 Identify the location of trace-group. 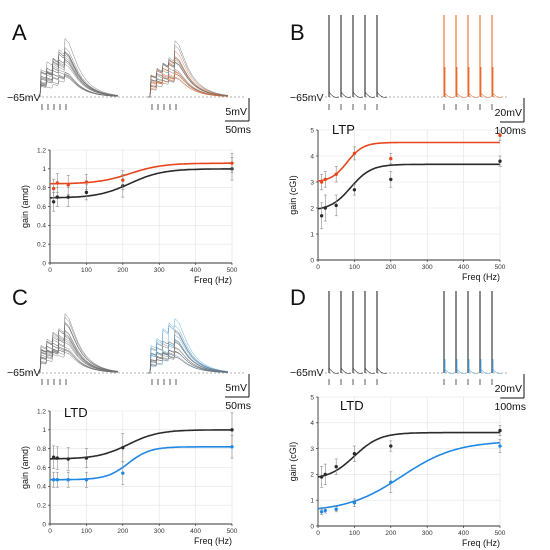
(412, 62).